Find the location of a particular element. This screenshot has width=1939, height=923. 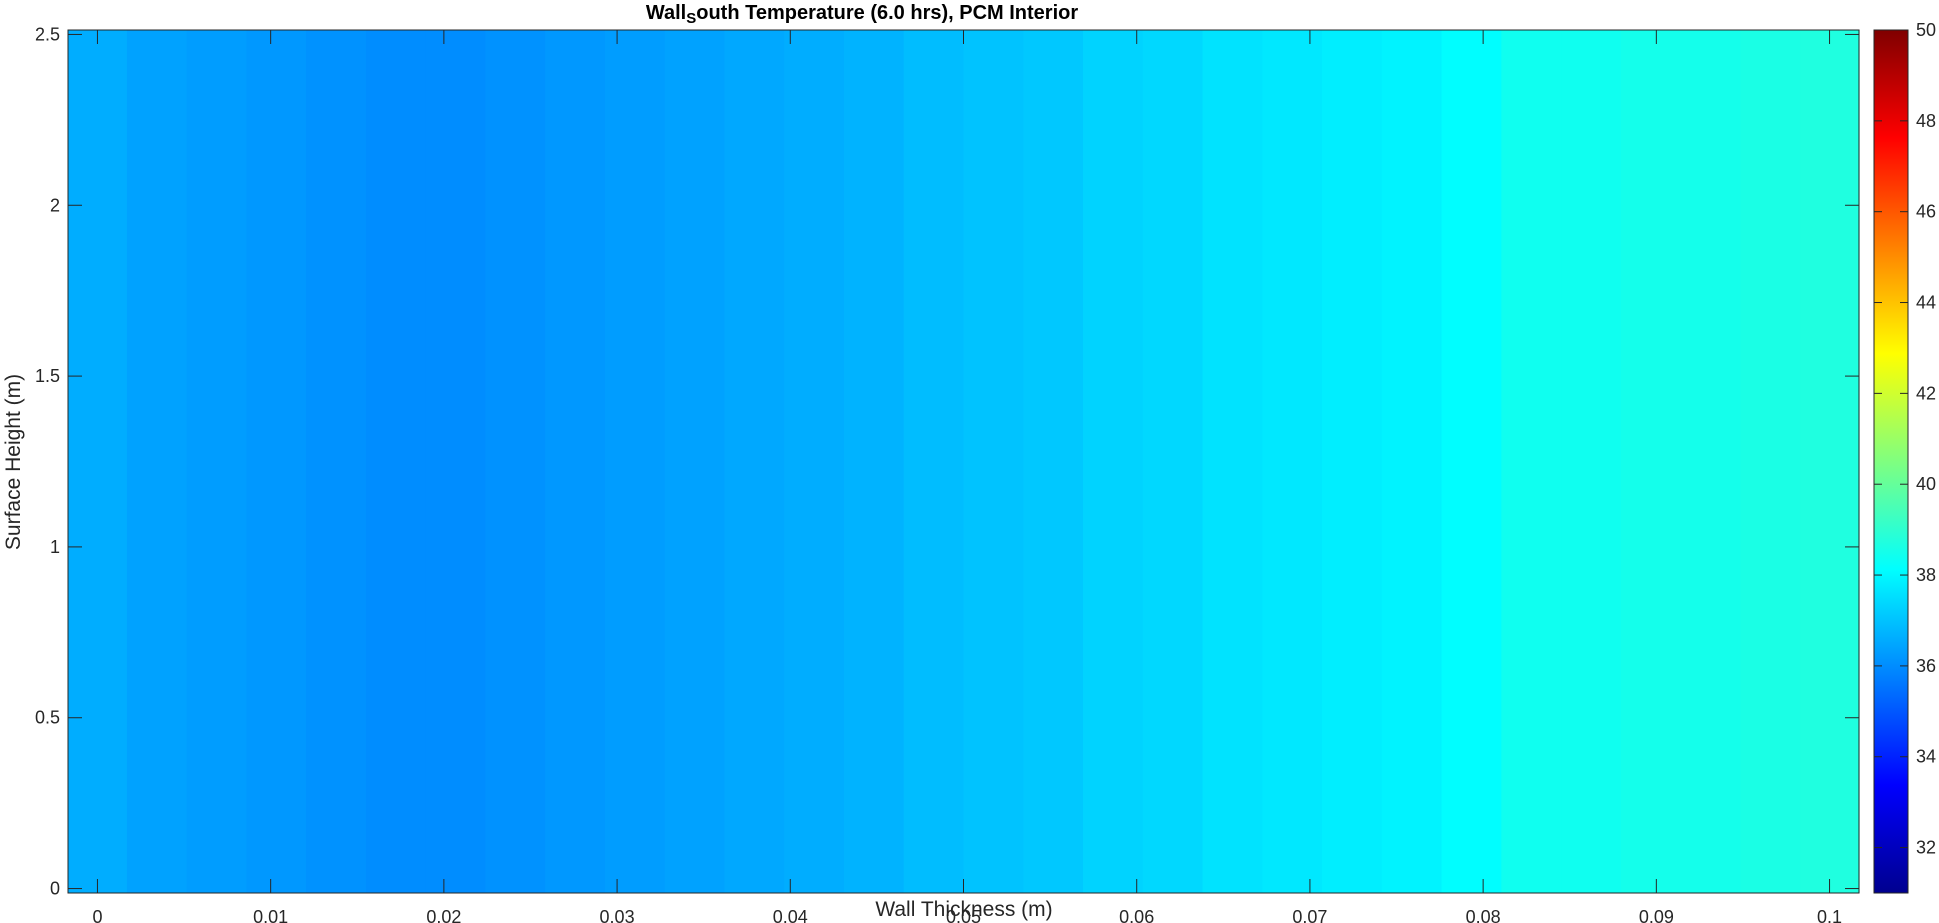

y-tick-label: 0 is located at coordinates (55, 889).